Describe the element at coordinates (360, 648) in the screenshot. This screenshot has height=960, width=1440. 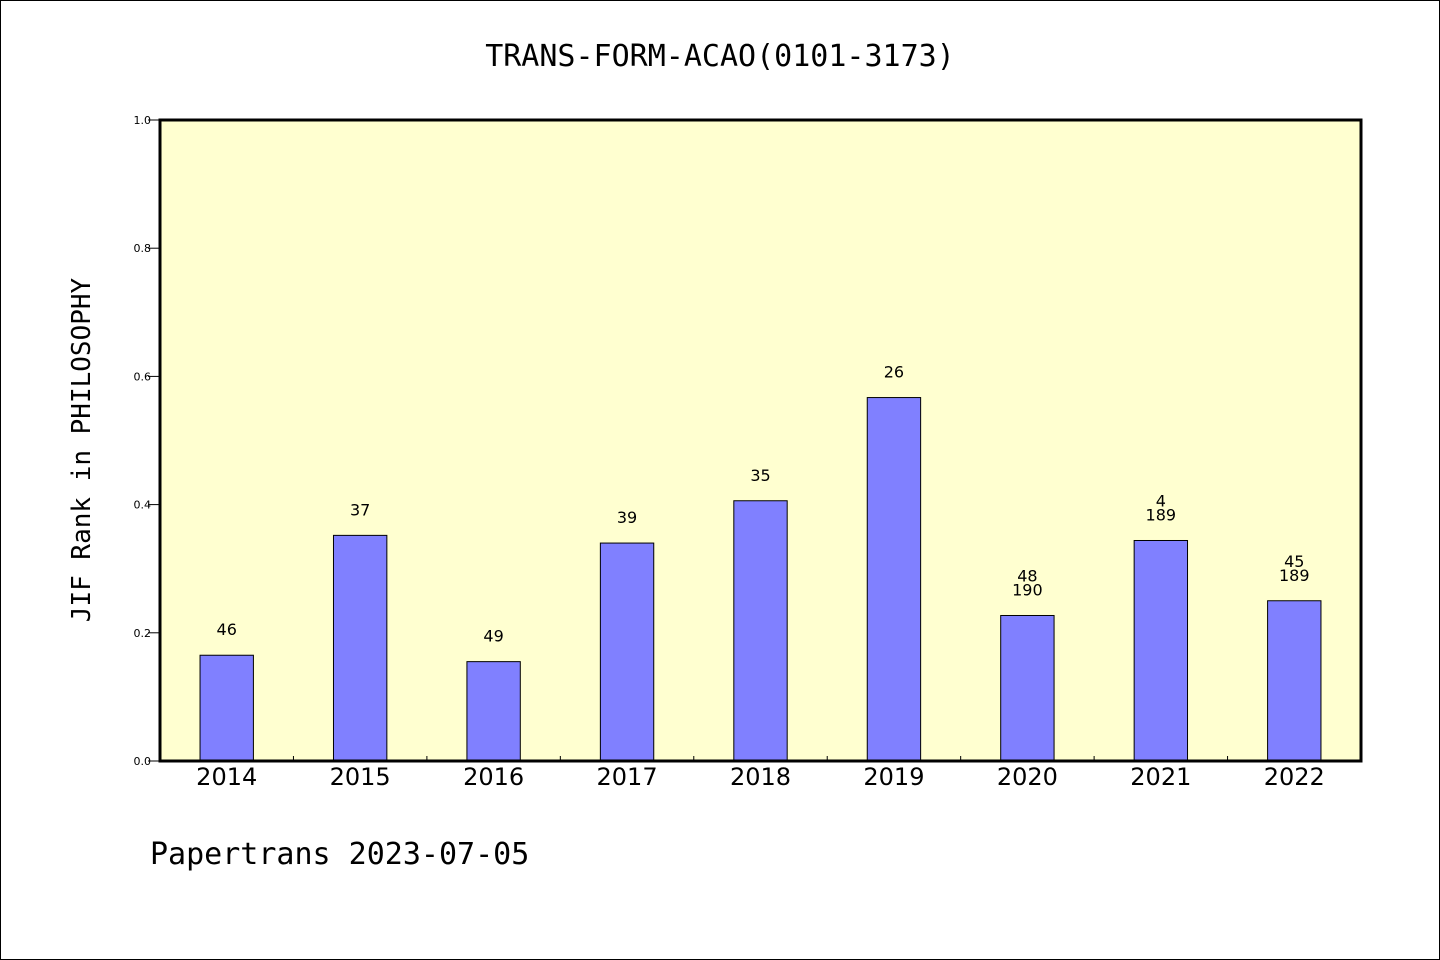
I see `bar-2015` at that location.